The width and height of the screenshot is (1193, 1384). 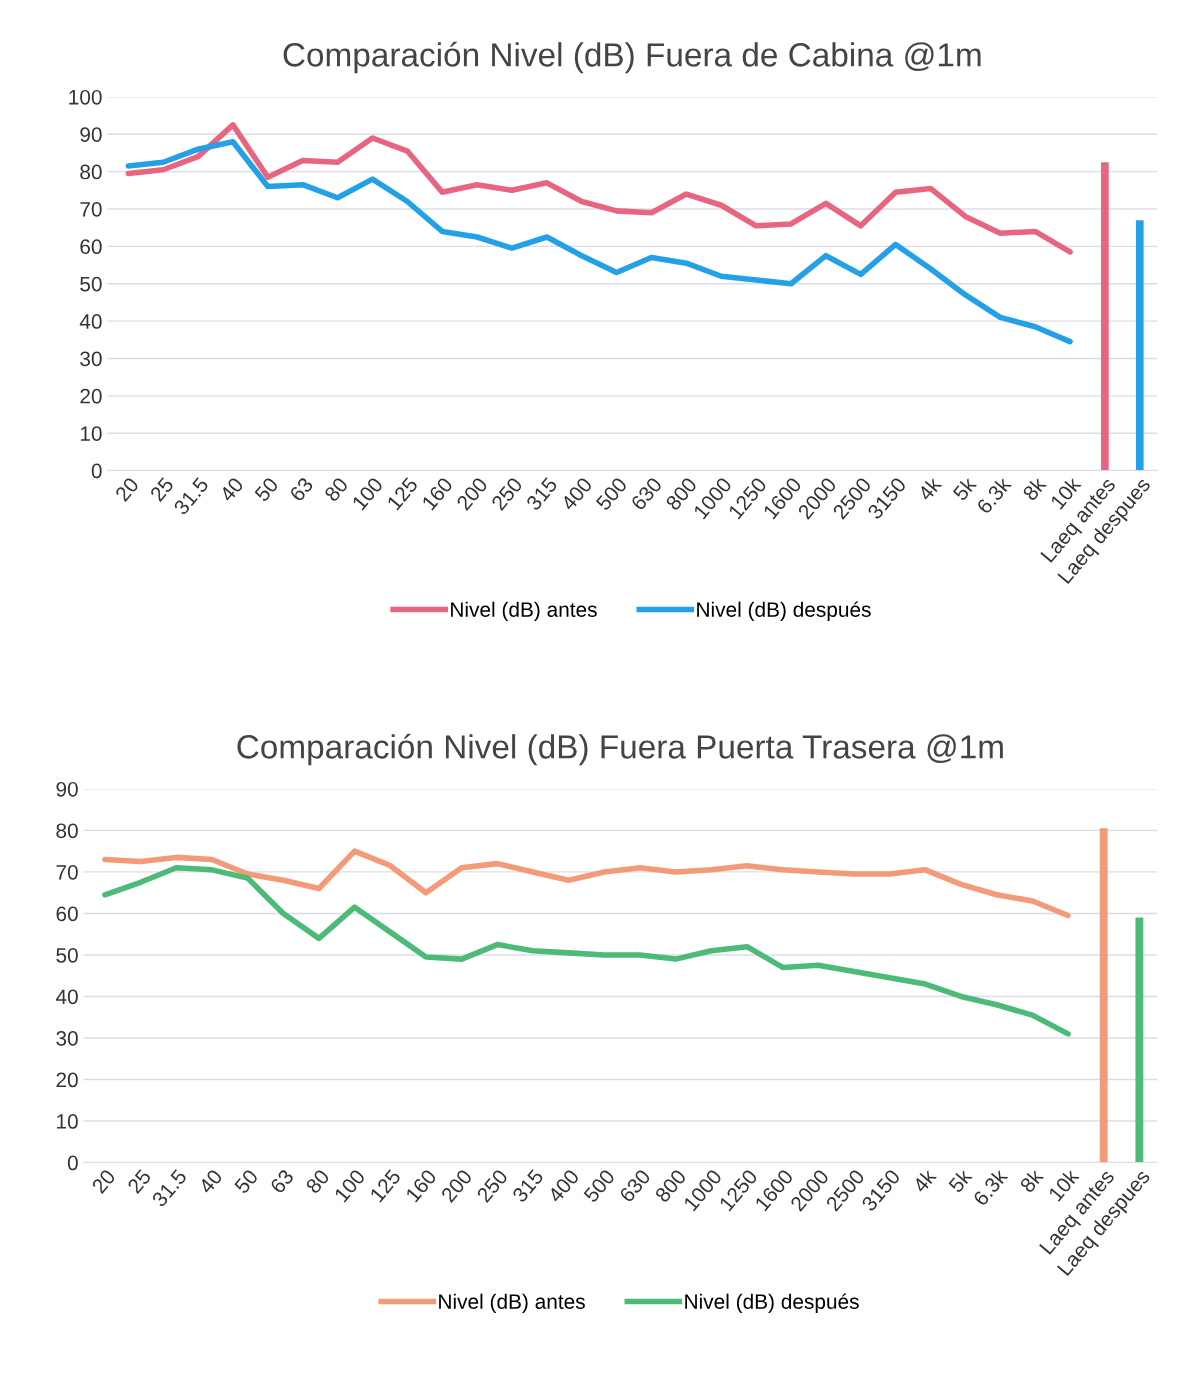 I want to click on chart-title: Comparación Nivel (dB) Fuera Puerta Trasera @1m, so click(x=620, y=749).